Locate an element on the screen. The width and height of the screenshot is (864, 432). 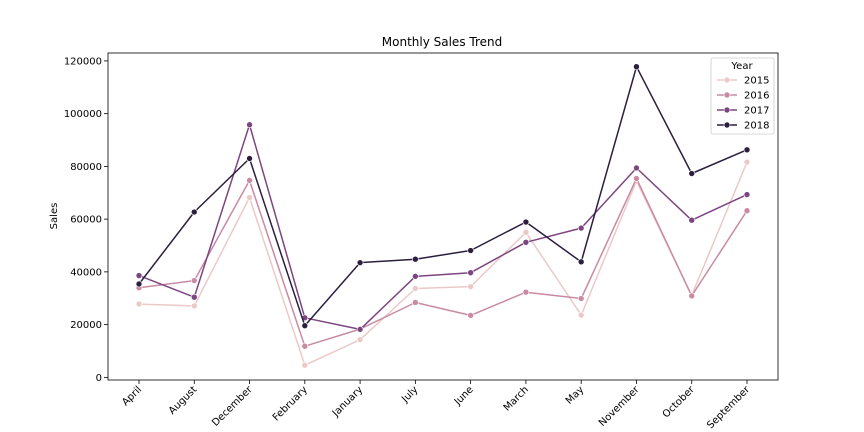
legend: Year 2015 2016 2017 2018 is located at coordinates (742, 96).